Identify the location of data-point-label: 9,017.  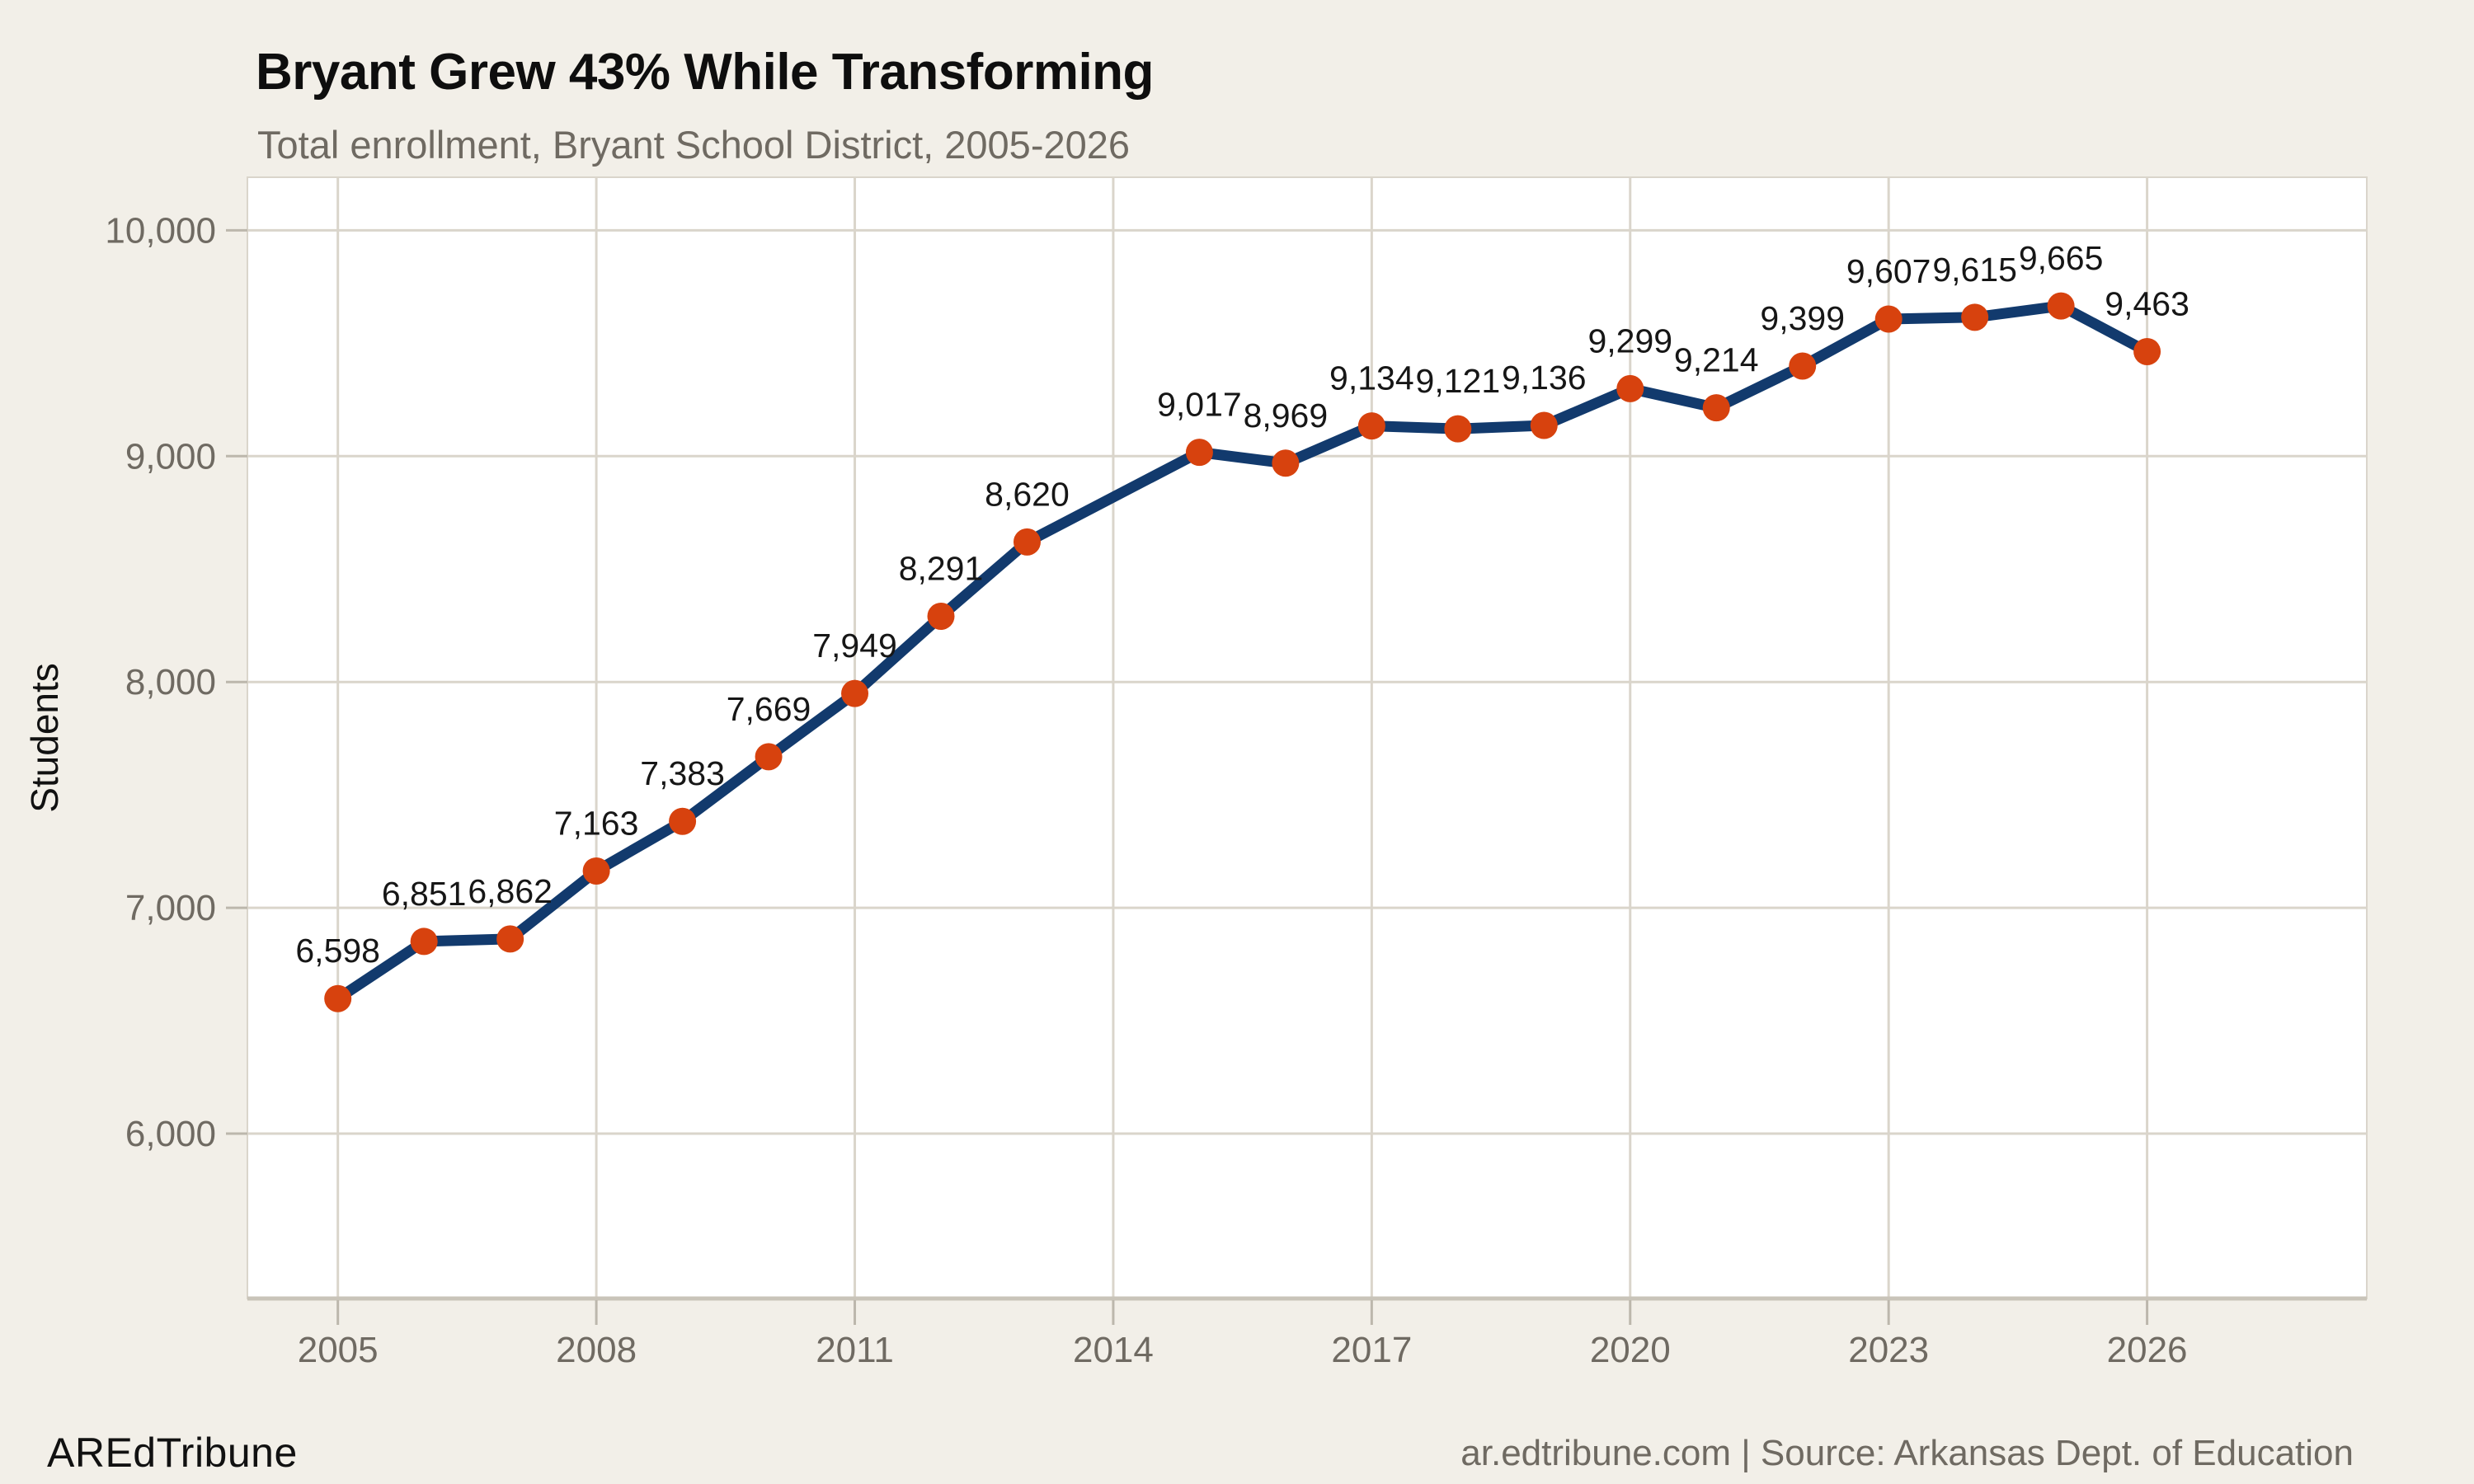
(1199, 405).